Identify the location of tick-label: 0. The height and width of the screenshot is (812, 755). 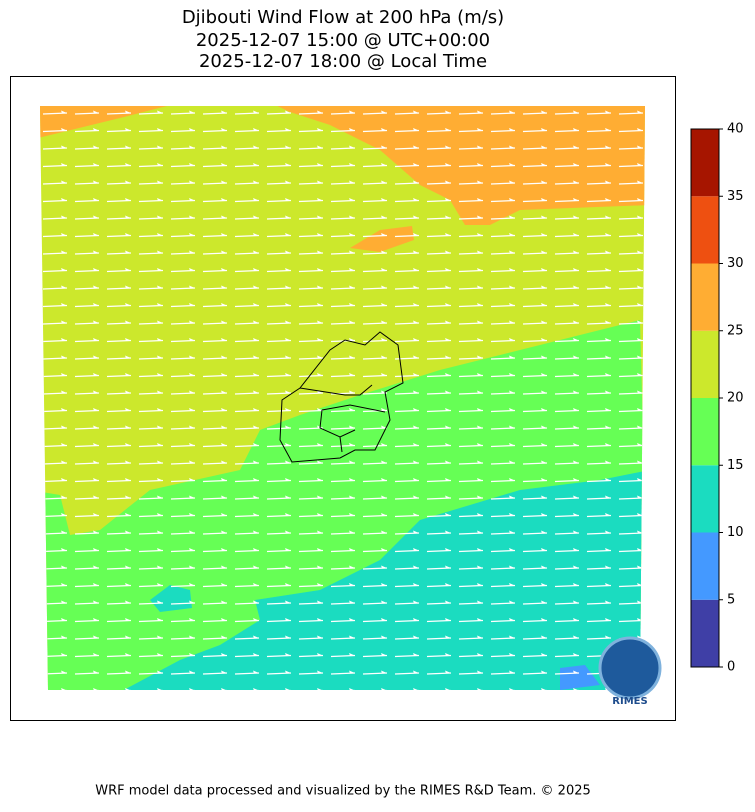
(731, 667).